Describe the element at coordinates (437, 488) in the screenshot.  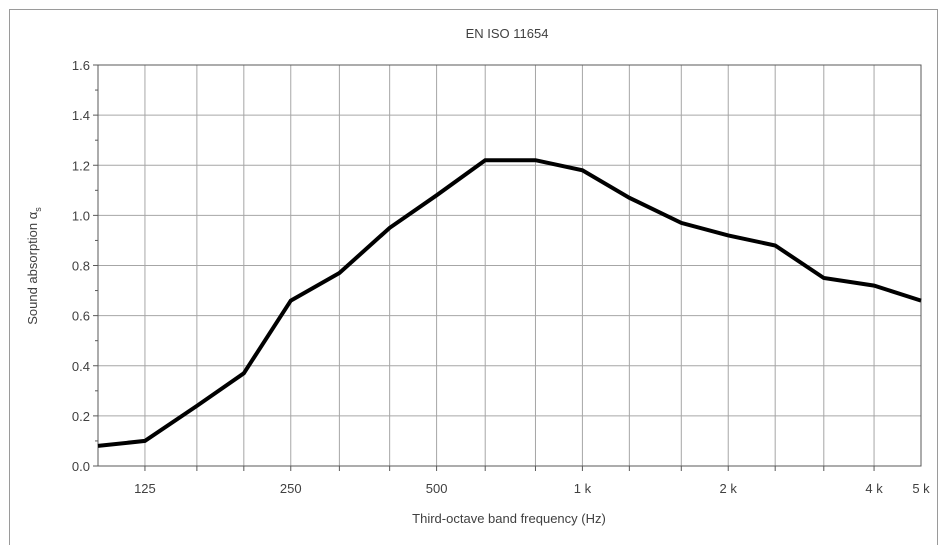
I see `x-tick-label: 500` at that location.